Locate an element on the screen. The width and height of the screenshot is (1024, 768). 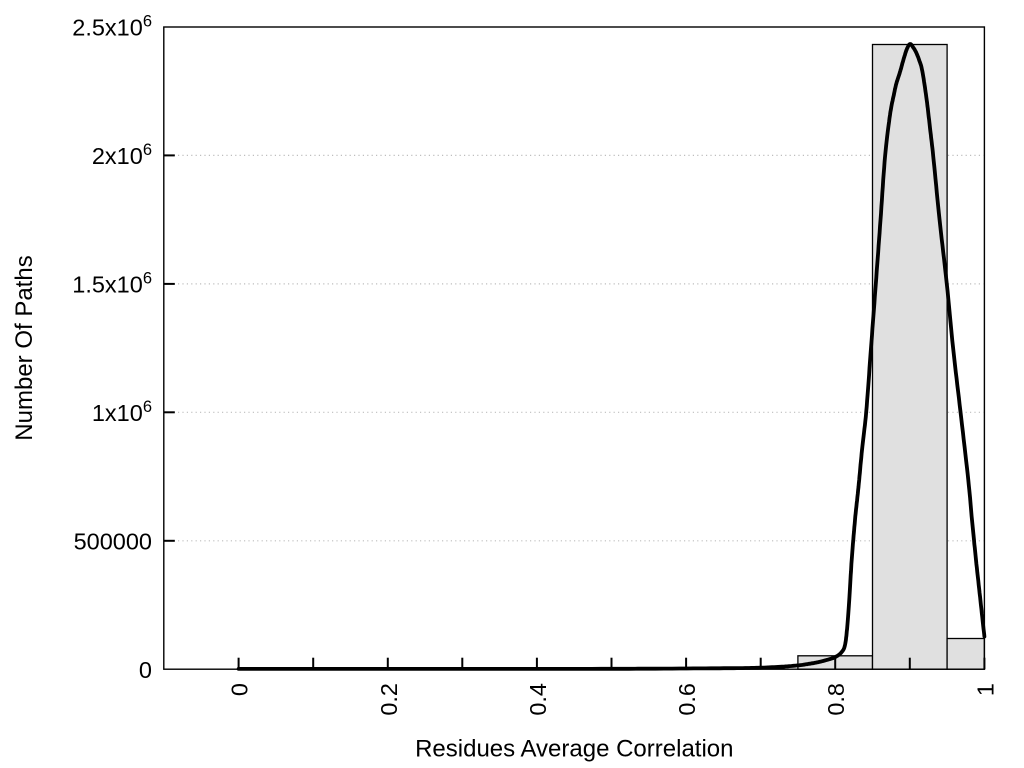
svg-text: 500000 is located at coordinates (113, 541).